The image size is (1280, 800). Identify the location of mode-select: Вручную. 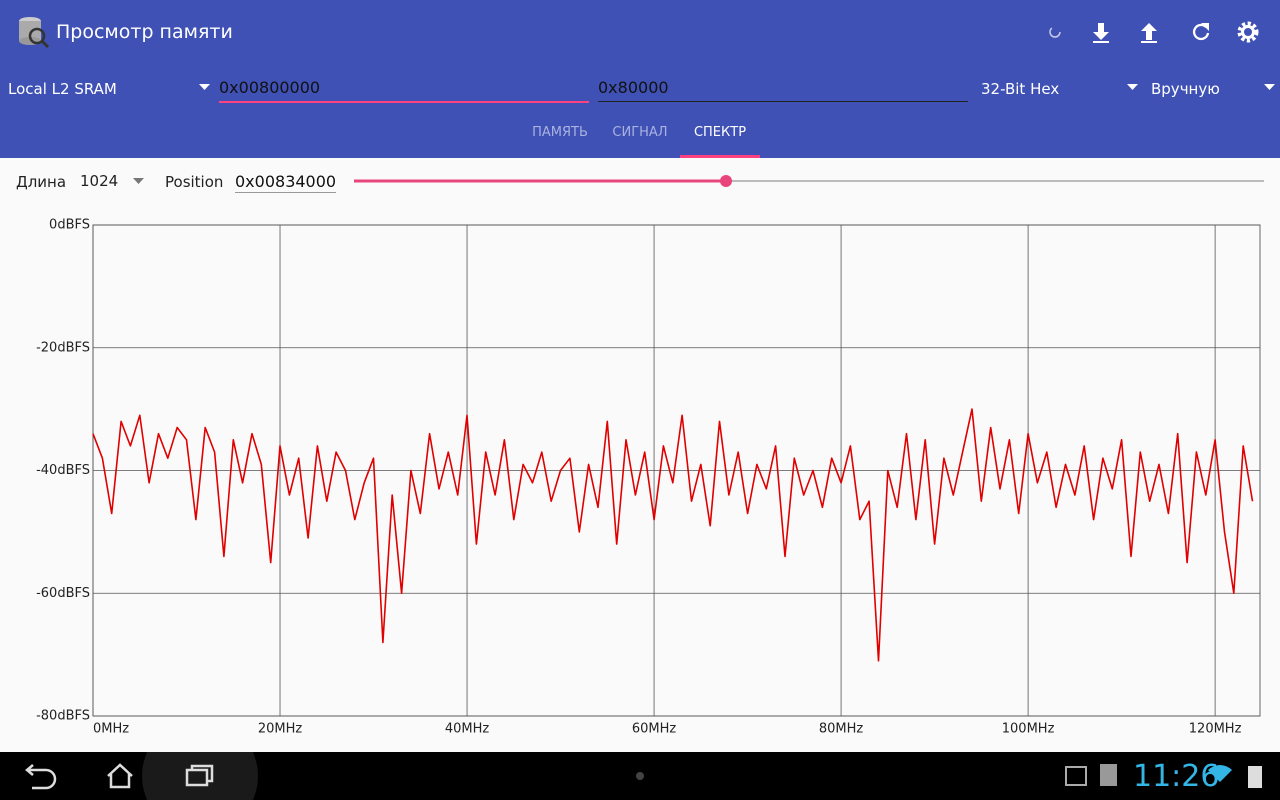
(1185, 89).